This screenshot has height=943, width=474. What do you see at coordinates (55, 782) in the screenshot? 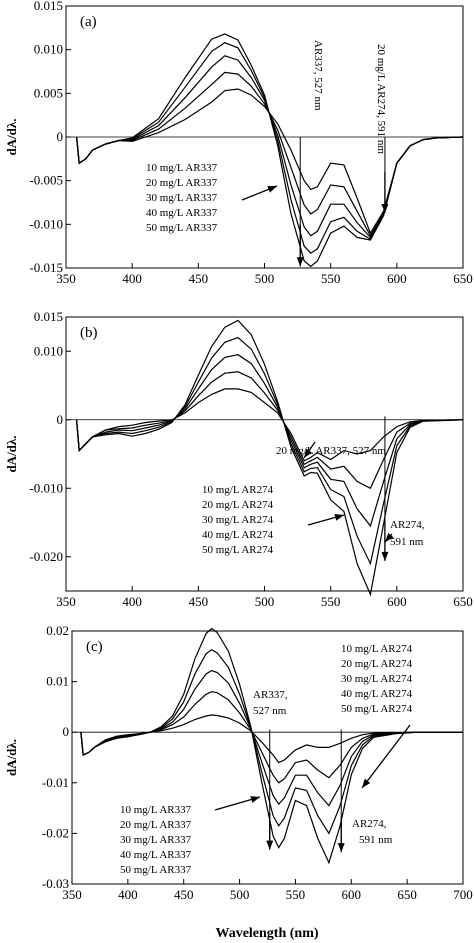
I see `y-tick-label: -0.01` at bounding box center [55, 782].